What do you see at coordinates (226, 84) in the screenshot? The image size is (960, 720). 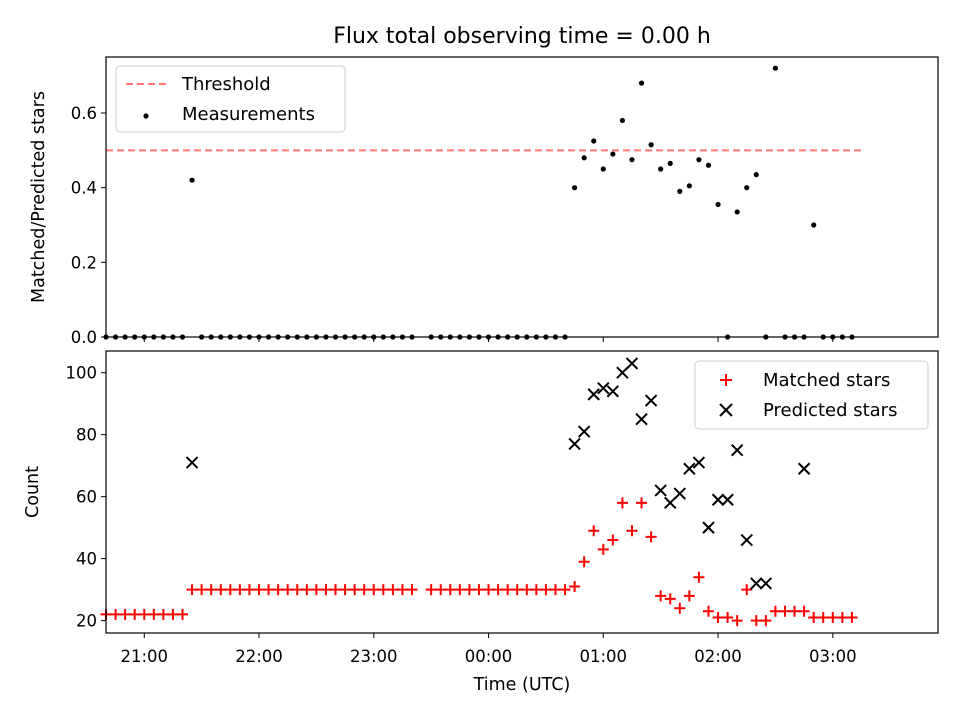 I see `legend-threshold-label: Threshold` at bounding box center [226, 84].